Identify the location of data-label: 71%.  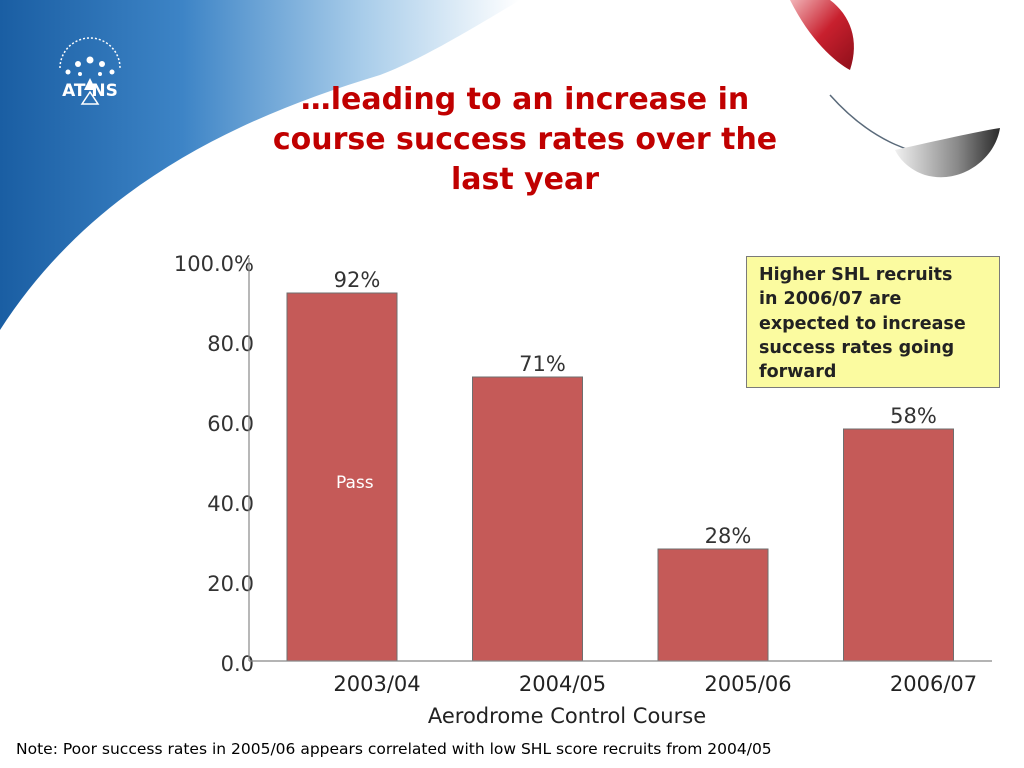
(542, 364).